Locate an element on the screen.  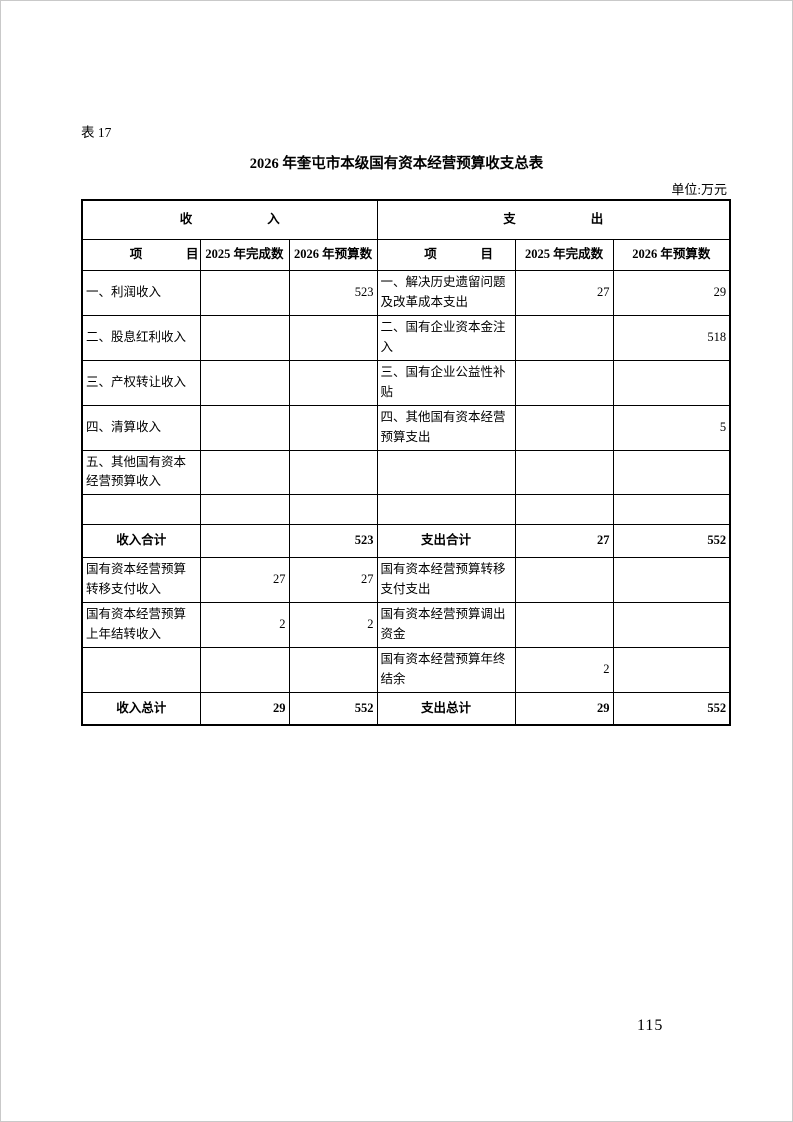
exp-item-cell: 国有资本经营预算年终结余 is located at coordinates (446, 669).